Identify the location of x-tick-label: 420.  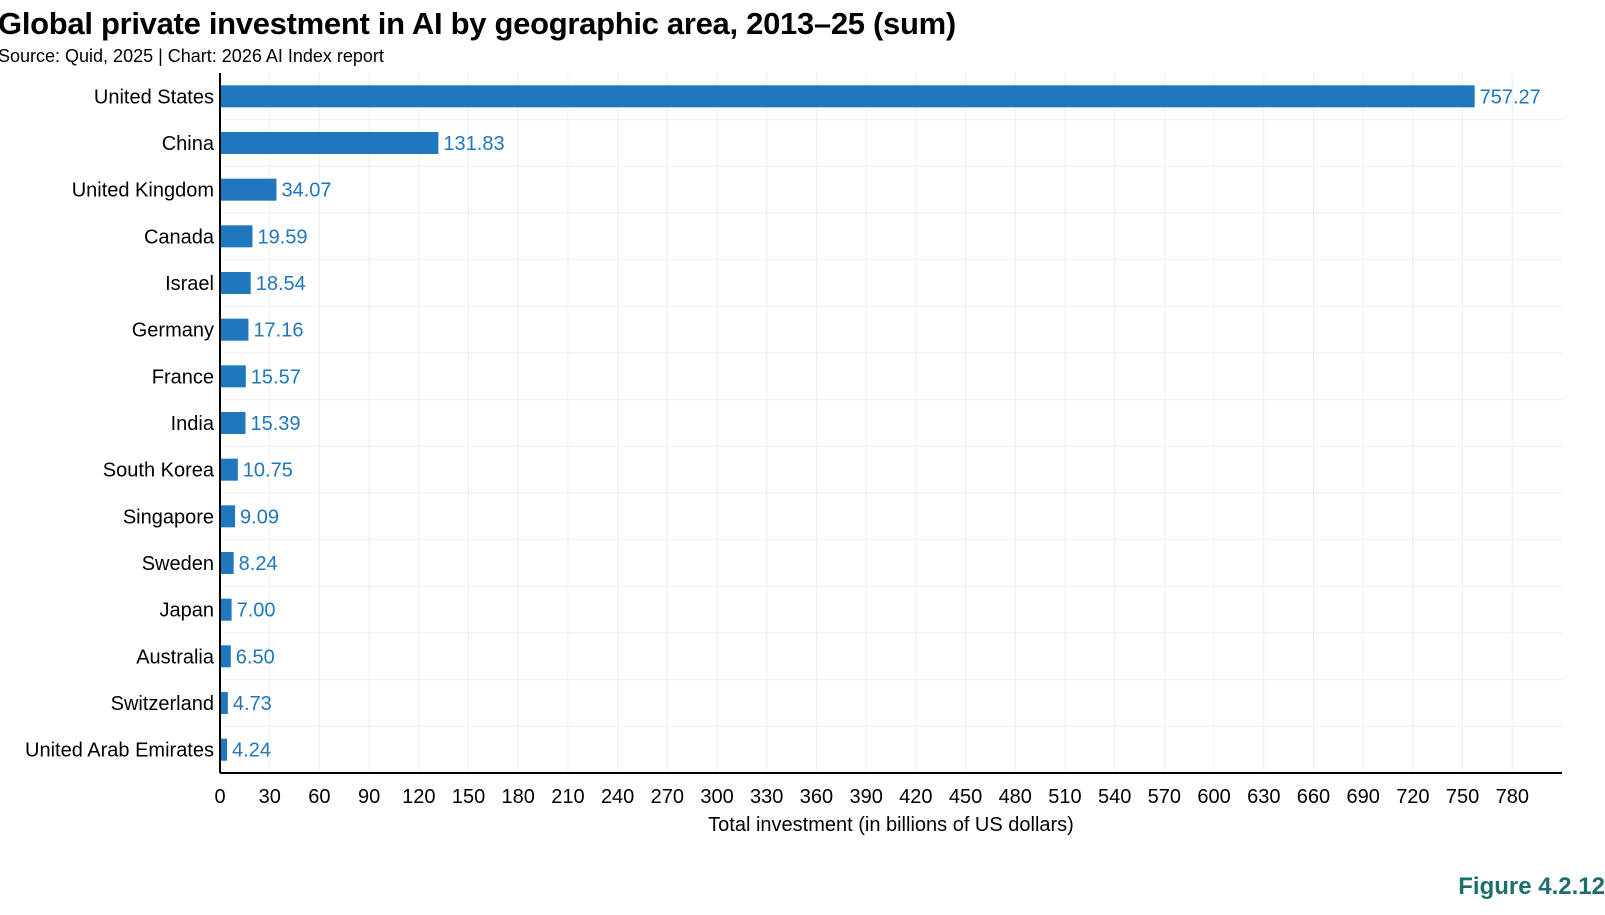
(915, 797).